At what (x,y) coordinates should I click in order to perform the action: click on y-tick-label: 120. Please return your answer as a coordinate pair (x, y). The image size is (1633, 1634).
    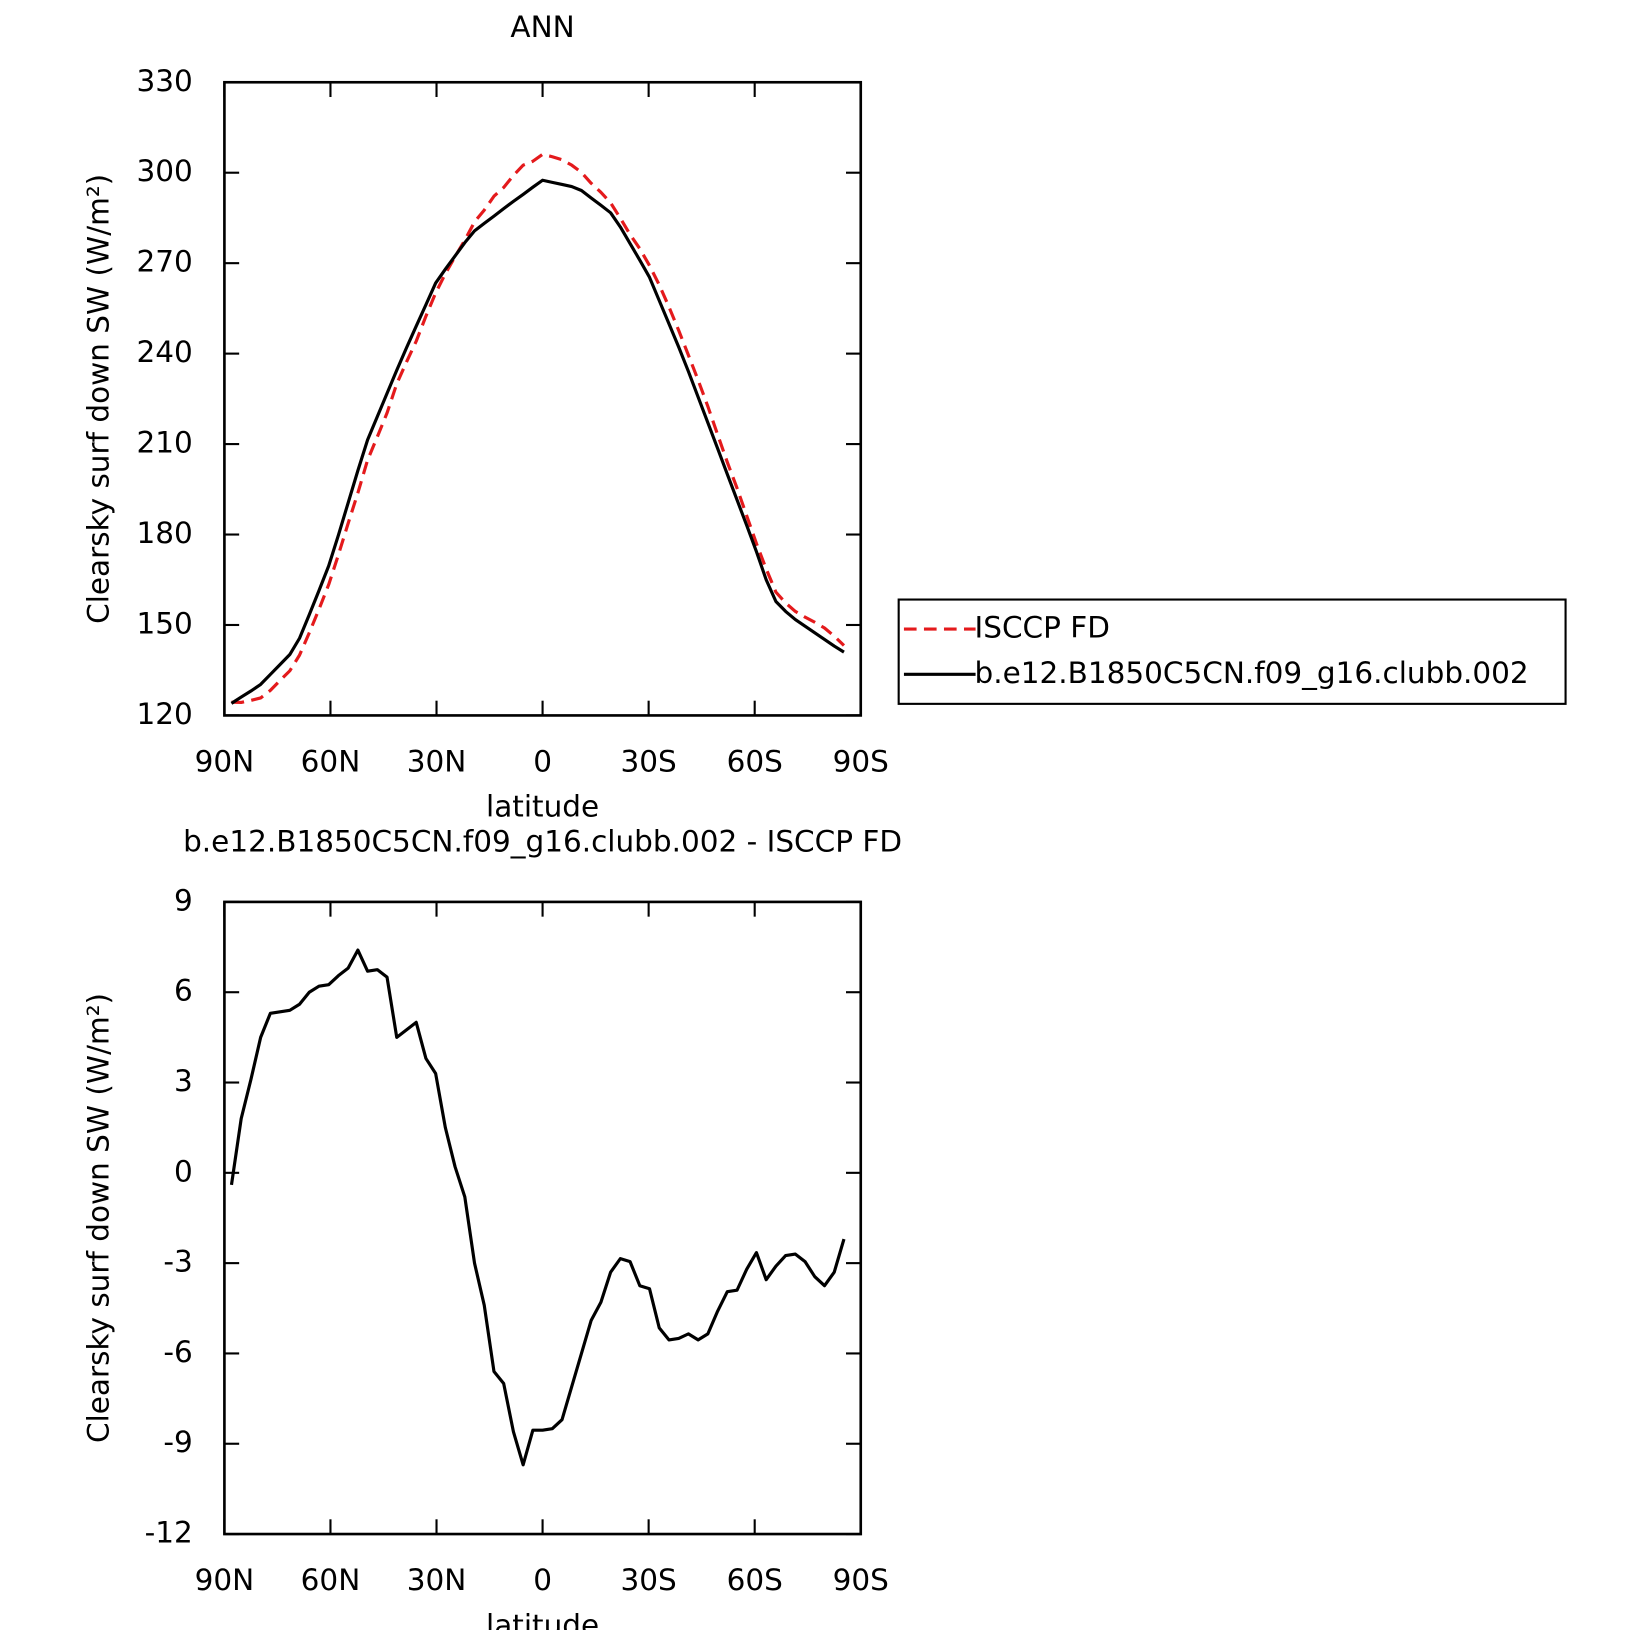
    Looking at the image, I should click on (165, 714).